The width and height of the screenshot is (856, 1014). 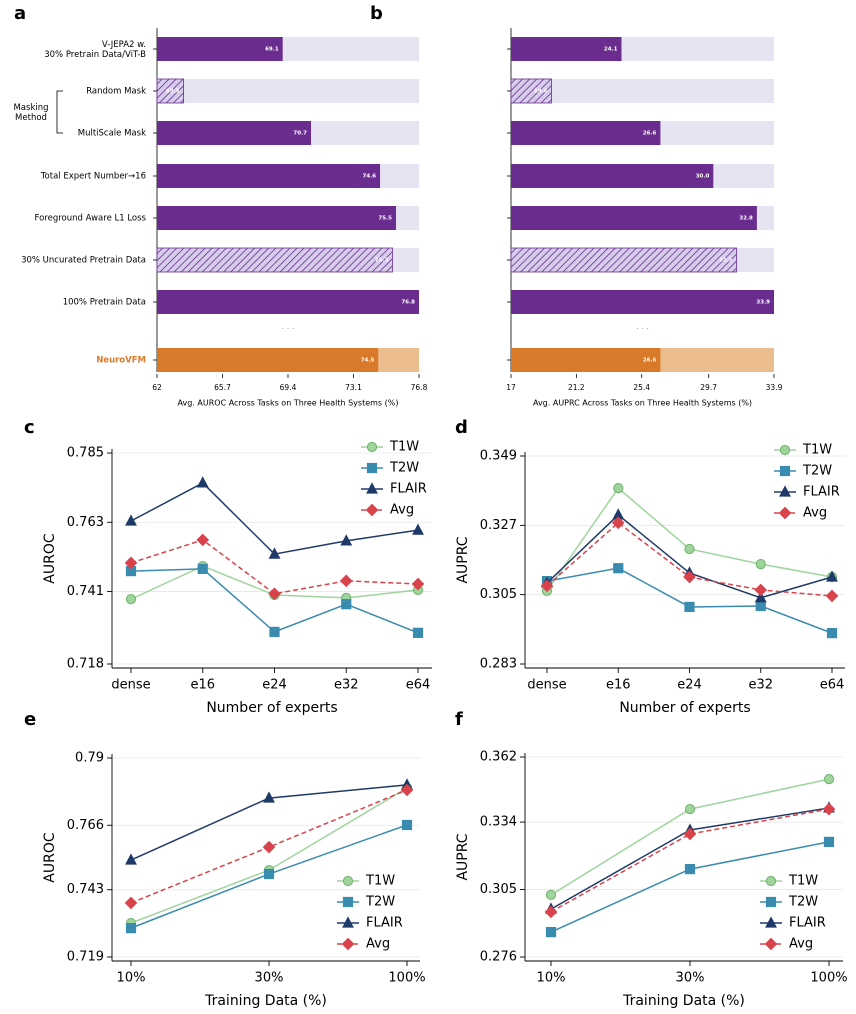 I want to click on x-tick-label: 17, so click(x=511, y=387).